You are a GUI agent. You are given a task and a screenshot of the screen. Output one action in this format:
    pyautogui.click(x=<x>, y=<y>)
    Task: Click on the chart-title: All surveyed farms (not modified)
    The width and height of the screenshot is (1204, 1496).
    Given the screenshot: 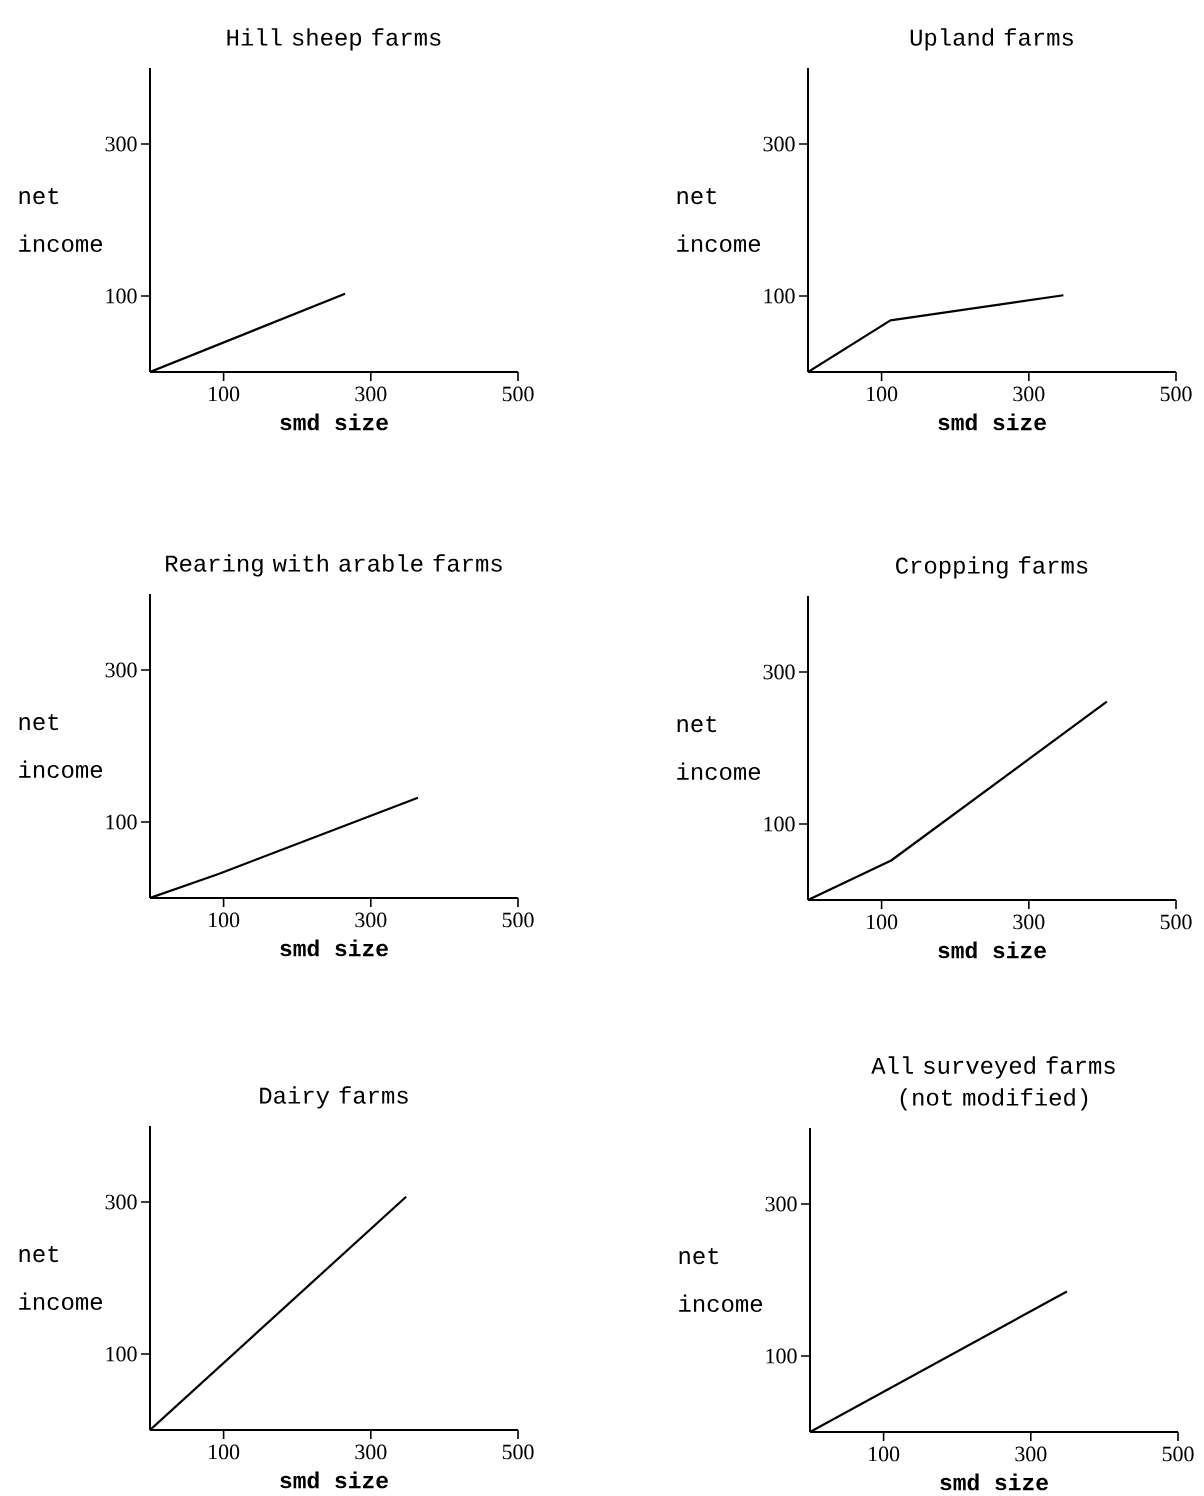 What is the action you would take?
    pyautogui.click(x=993, y=1083)
    